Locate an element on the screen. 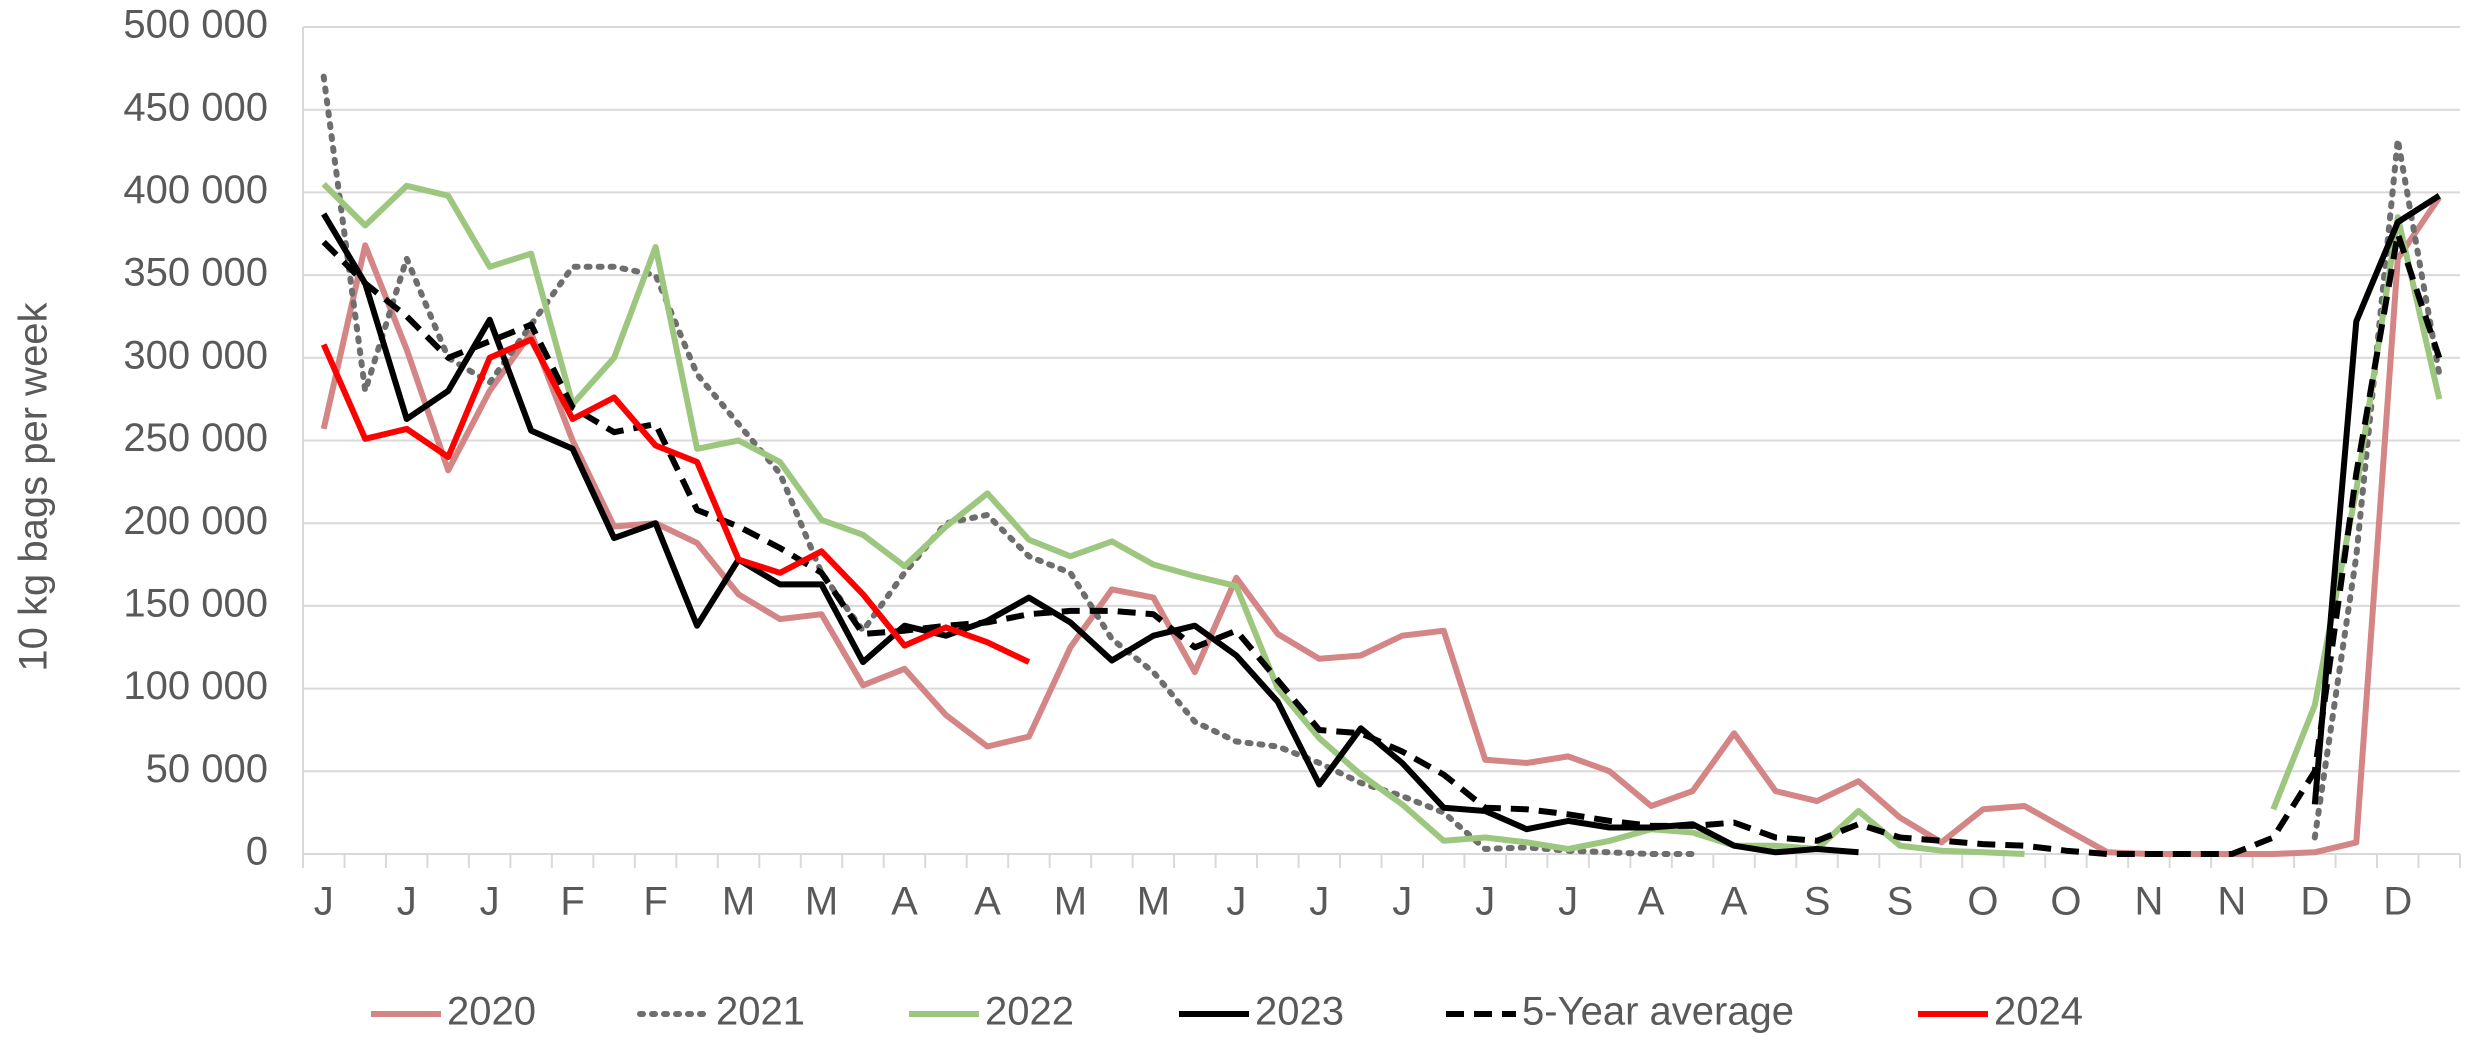 This screenshot has width=2465, height=1041. y-tick-label: 100 000 is located at coordinates (195, 686).